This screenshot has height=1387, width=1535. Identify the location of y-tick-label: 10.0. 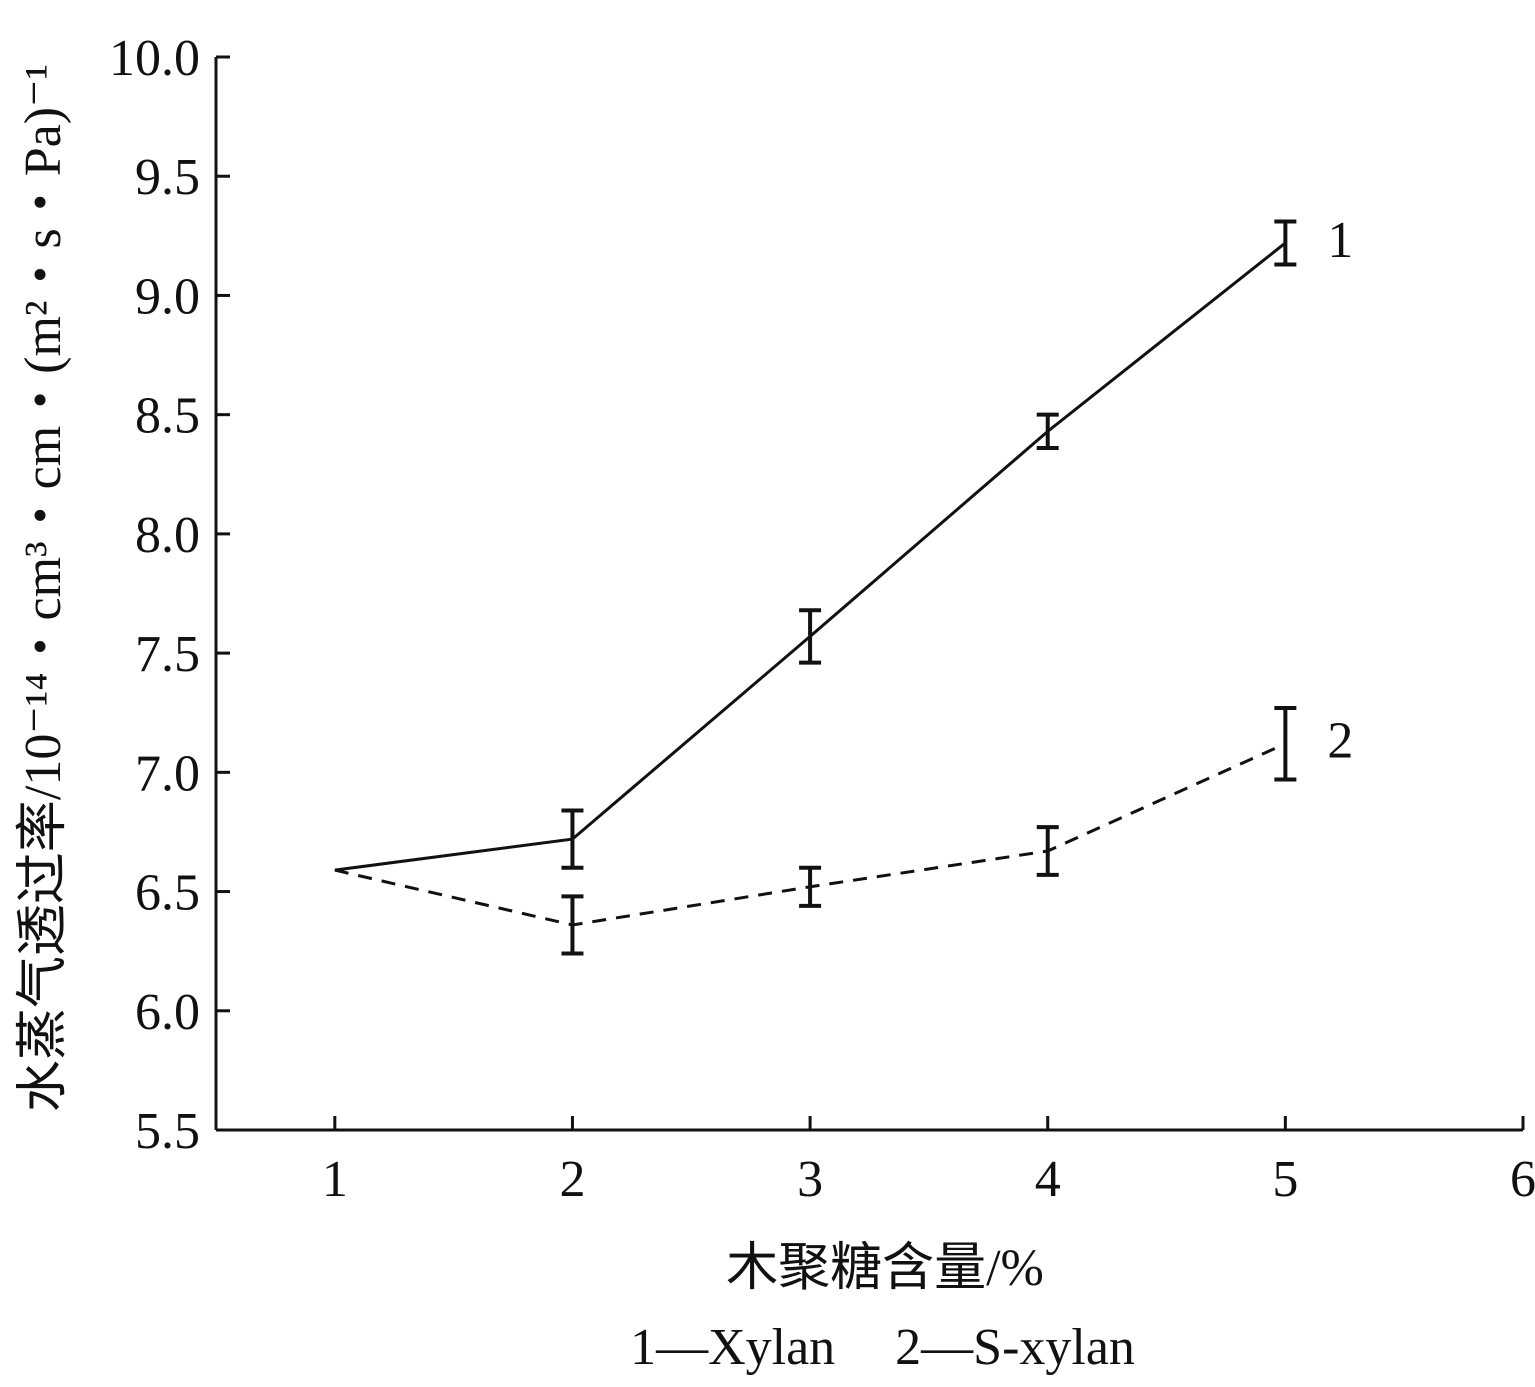
(154, 58).